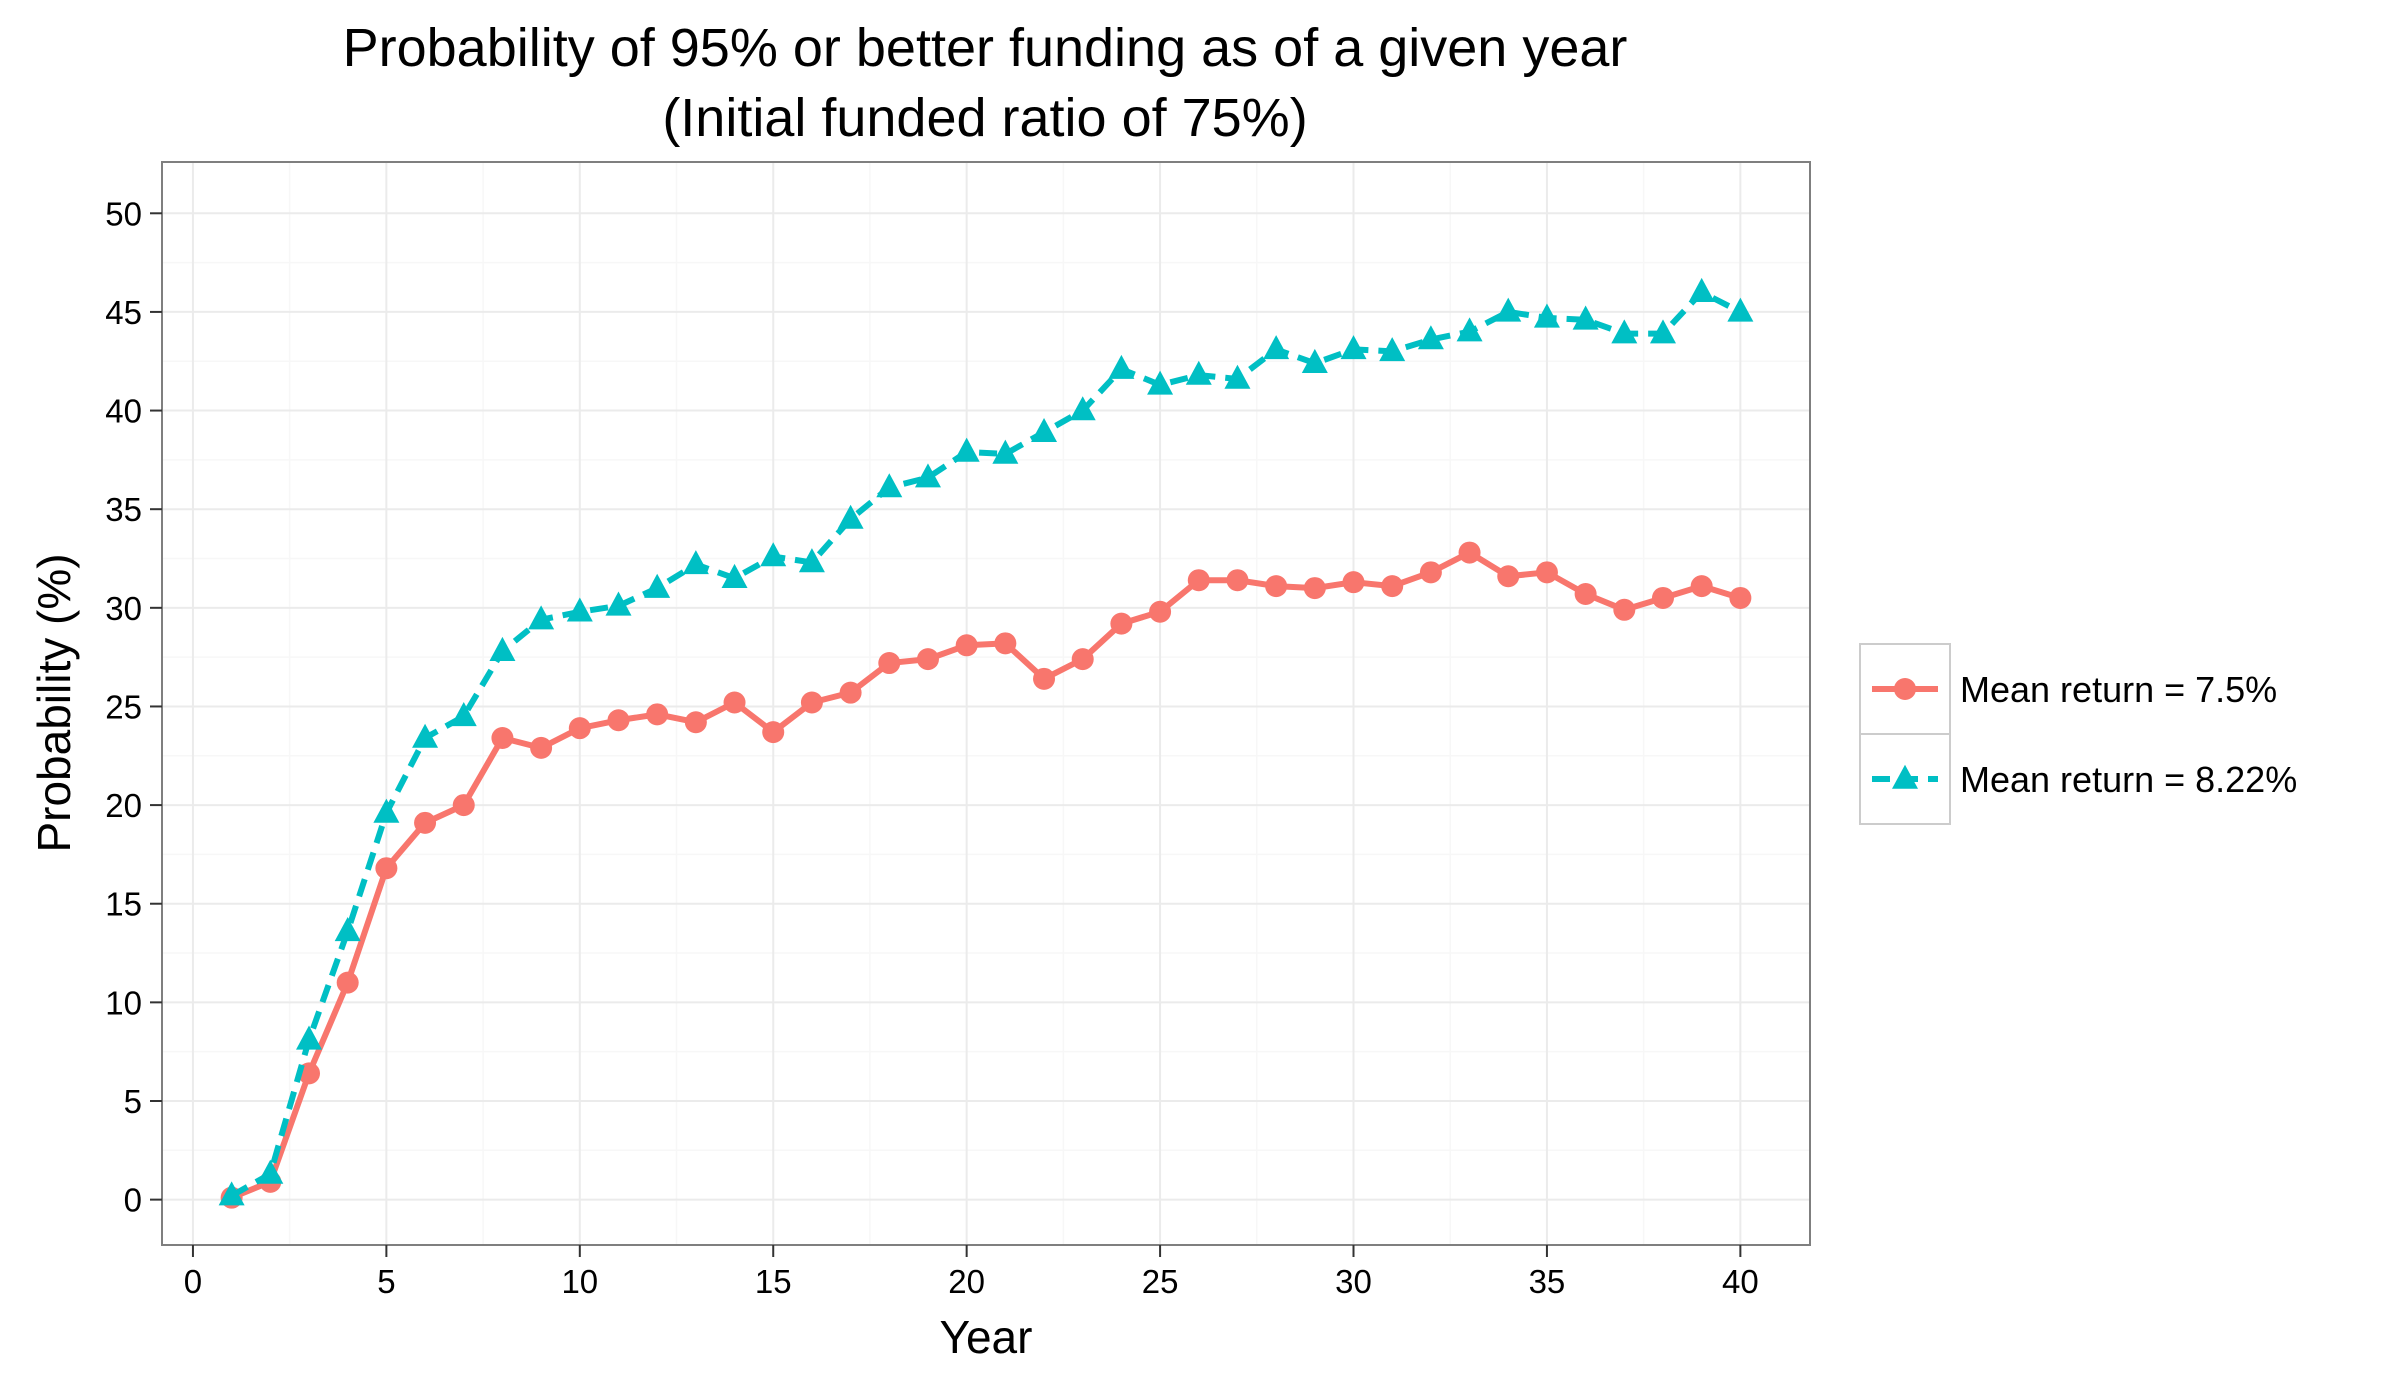  What do you see at coordinates (123, 213) in the screenshot?
I see `y-tick-label: 50` at bounding box center [123, 213].